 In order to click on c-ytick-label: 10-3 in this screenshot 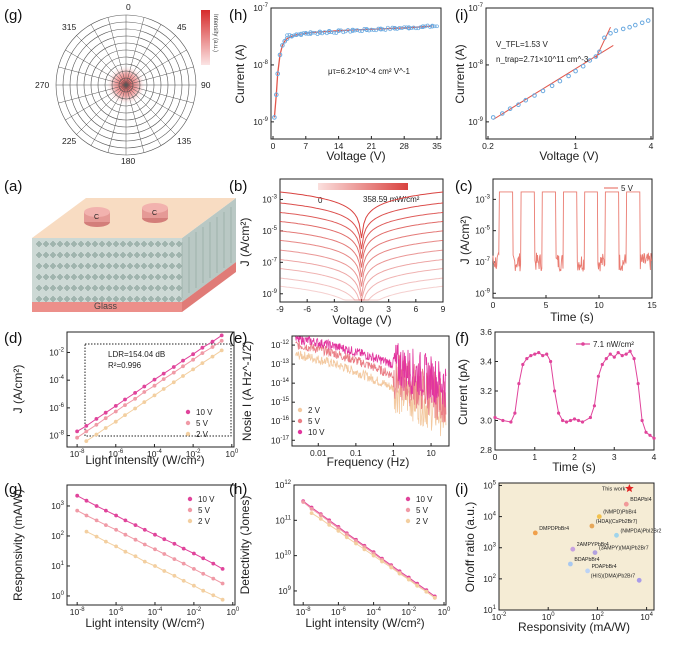, I will do `click(482, 199)`.